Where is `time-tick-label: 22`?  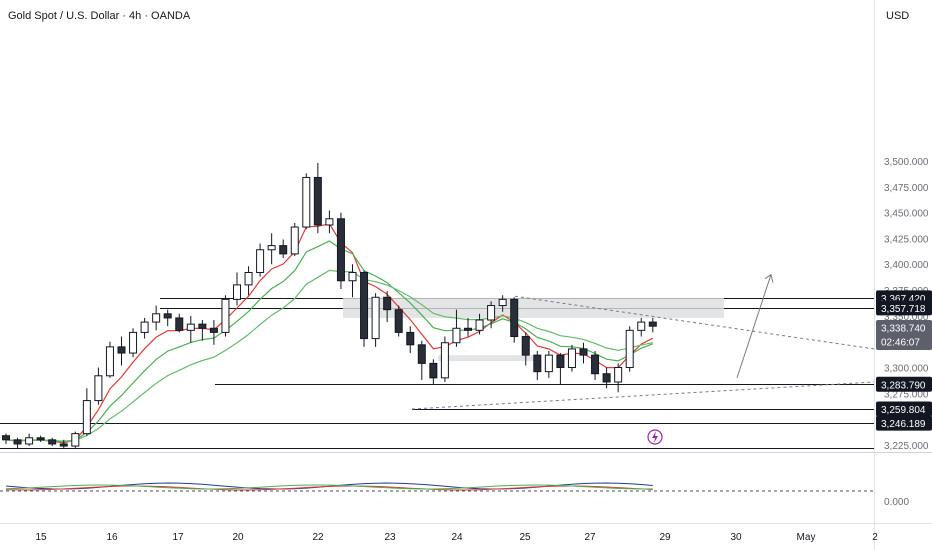 time-tick-label: 22 is located at coordinates (318, 537).